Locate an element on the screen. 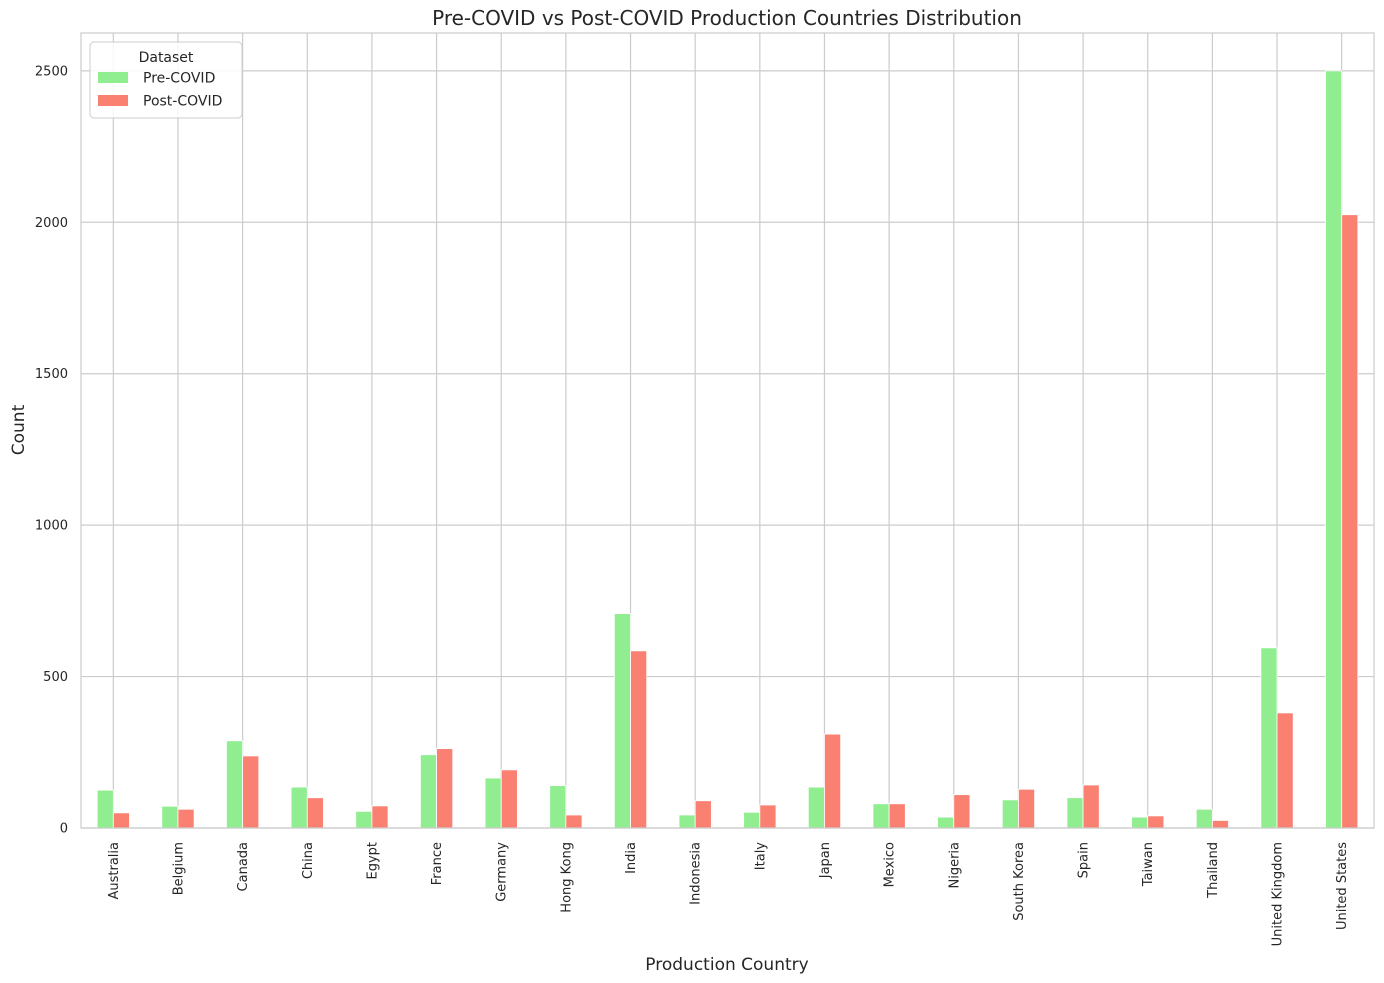 This screenshot has height=983, width=1384. legend: Dataset Pre-COVID Post-COVID is located at coordinates (166, 80).